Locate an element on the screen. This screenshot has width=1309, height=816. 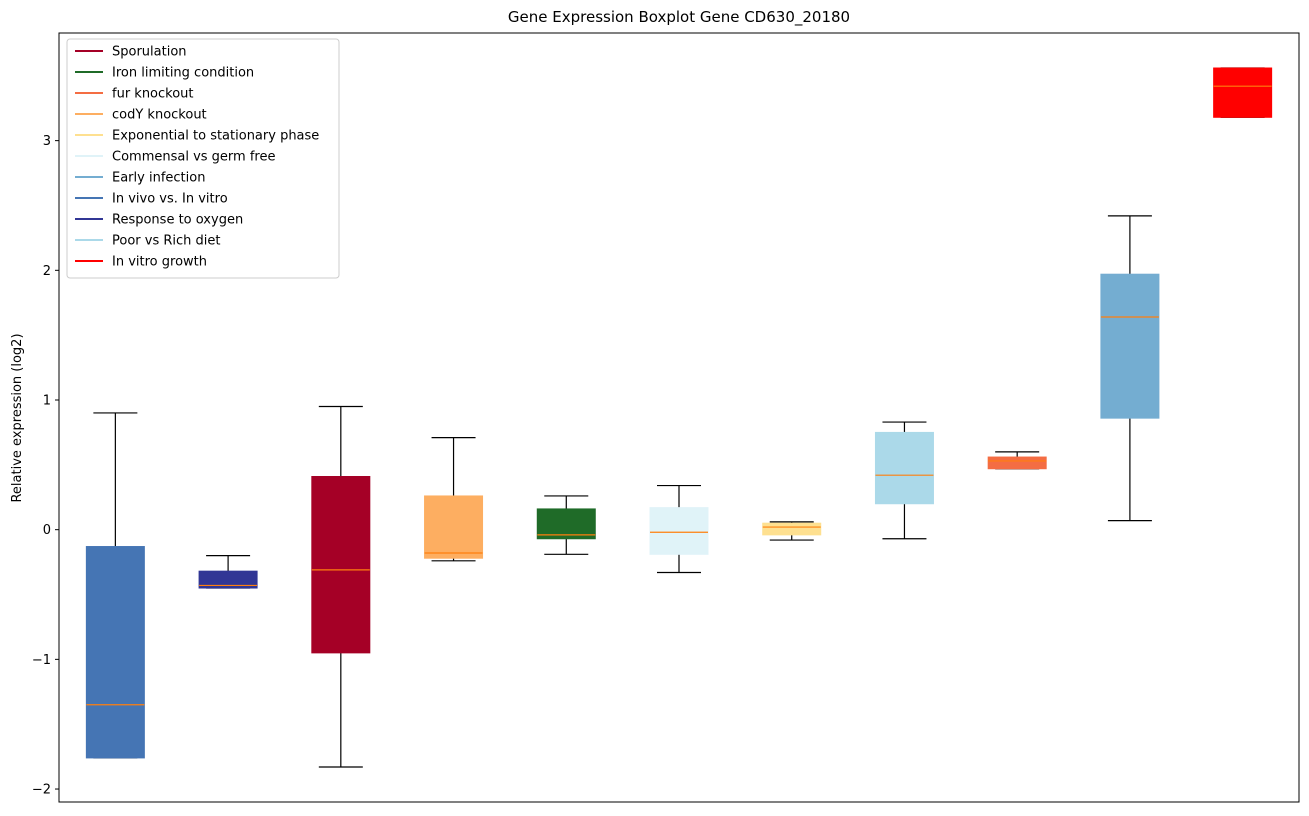
legend-label: codY knockout is located at coordinates (159, 115).